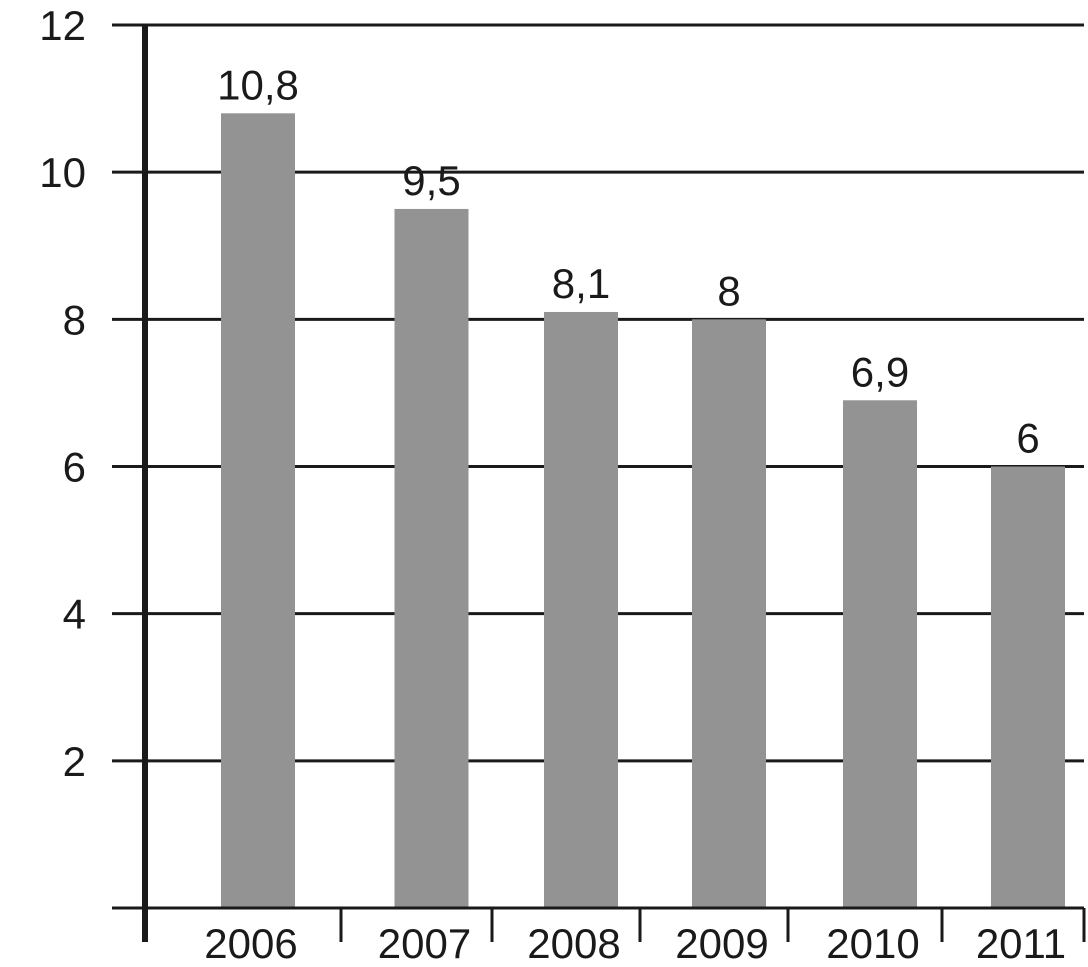  What do you see at coordinates (721, 943) in the screenshot?
I see `x-tick-label-2009: 2009` at bounding box center [721, 943].